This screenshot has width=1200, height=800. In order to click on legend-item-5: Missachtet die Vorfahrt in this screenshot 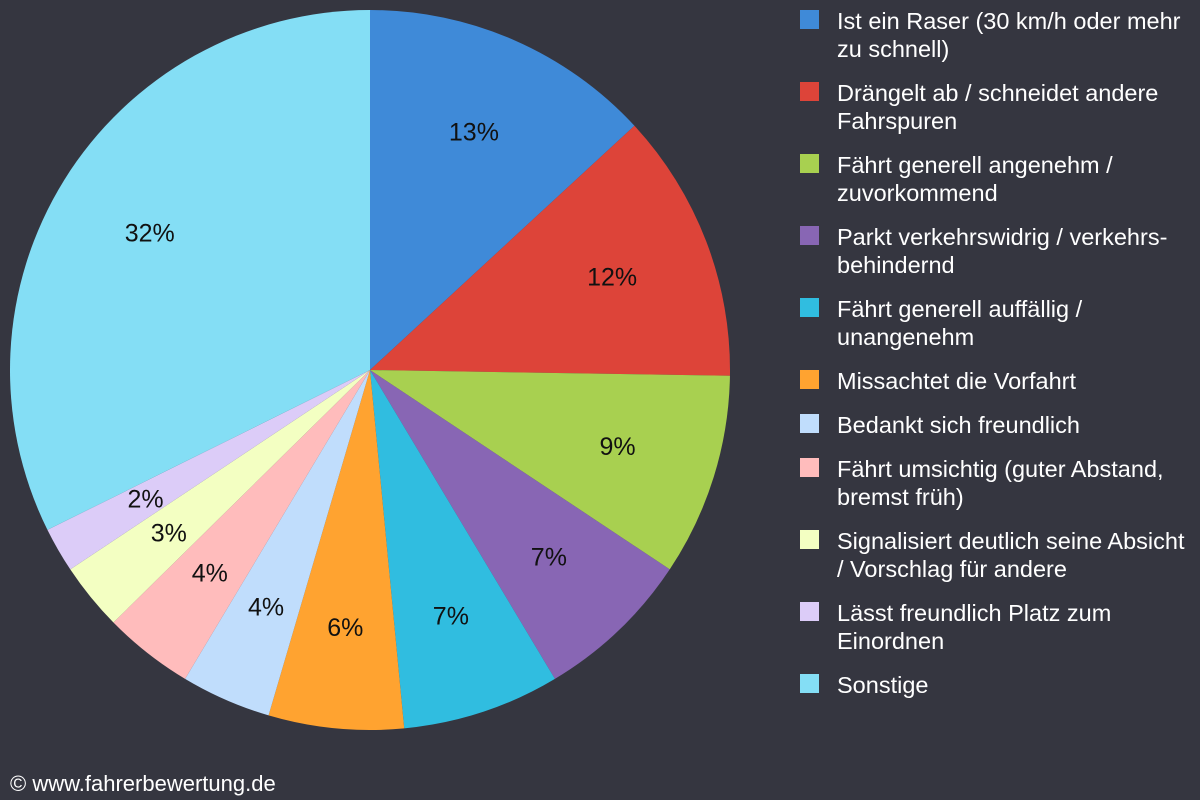, I will do `click(997, 381)`.